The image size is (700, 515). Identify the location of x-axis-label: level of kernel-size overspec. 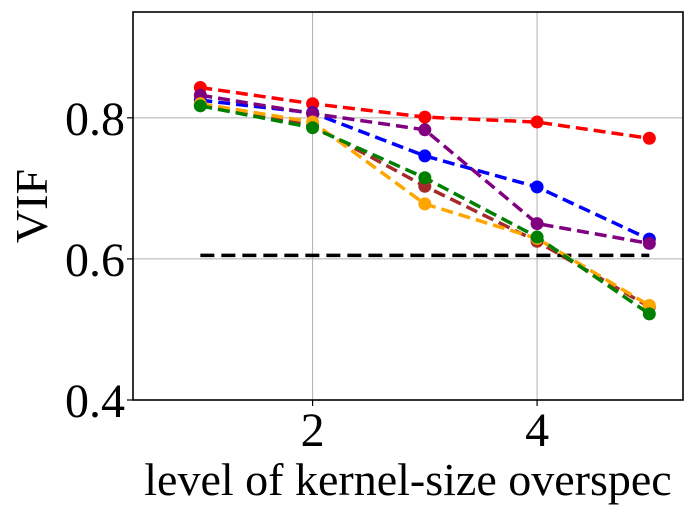
(407, 479).